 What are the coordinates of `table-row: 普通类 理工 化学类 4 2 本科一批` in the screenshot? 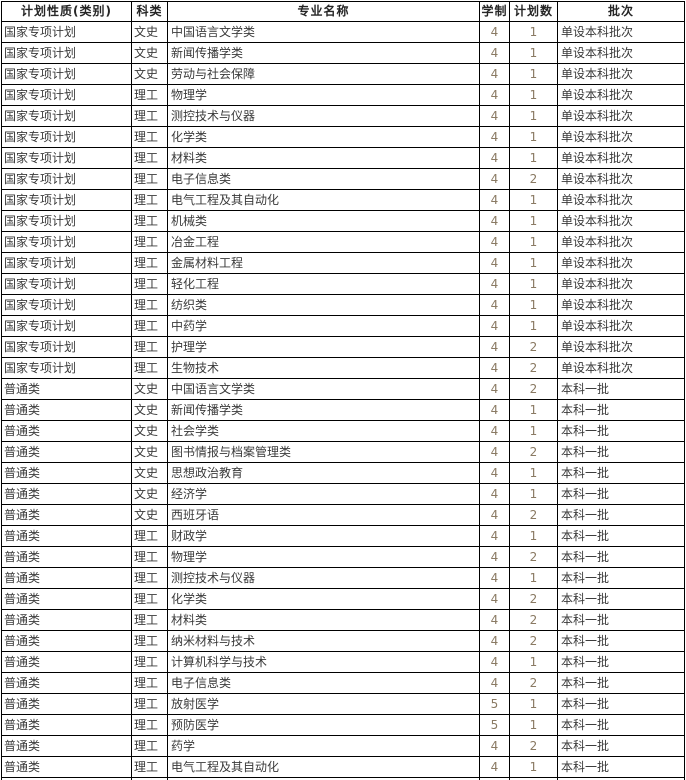 It's located at (343, 599).